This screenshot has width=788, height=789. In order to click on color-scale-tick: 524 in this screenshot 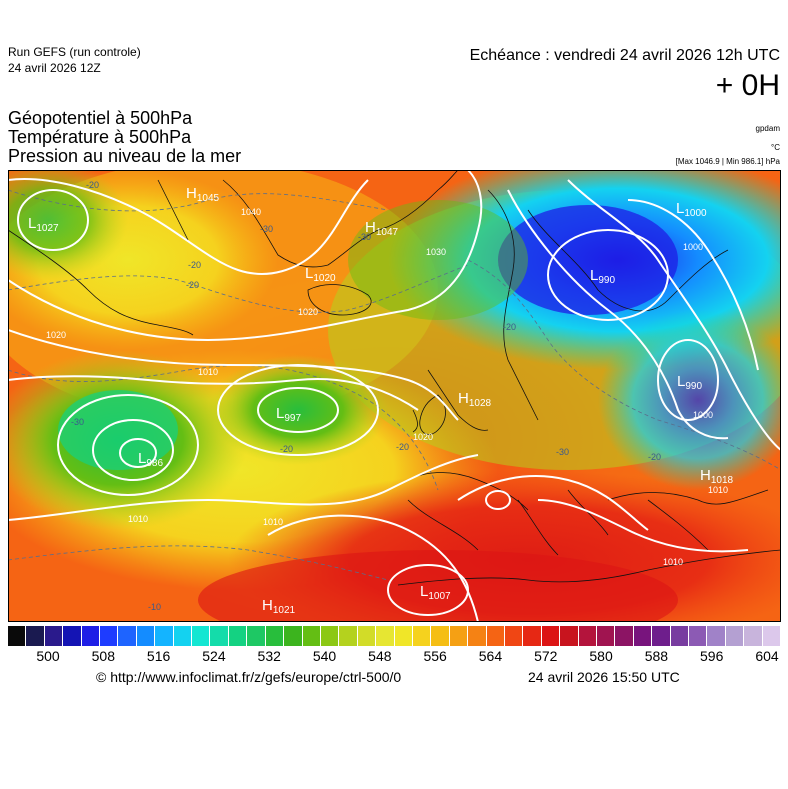, I will do `click(214, 656)`.